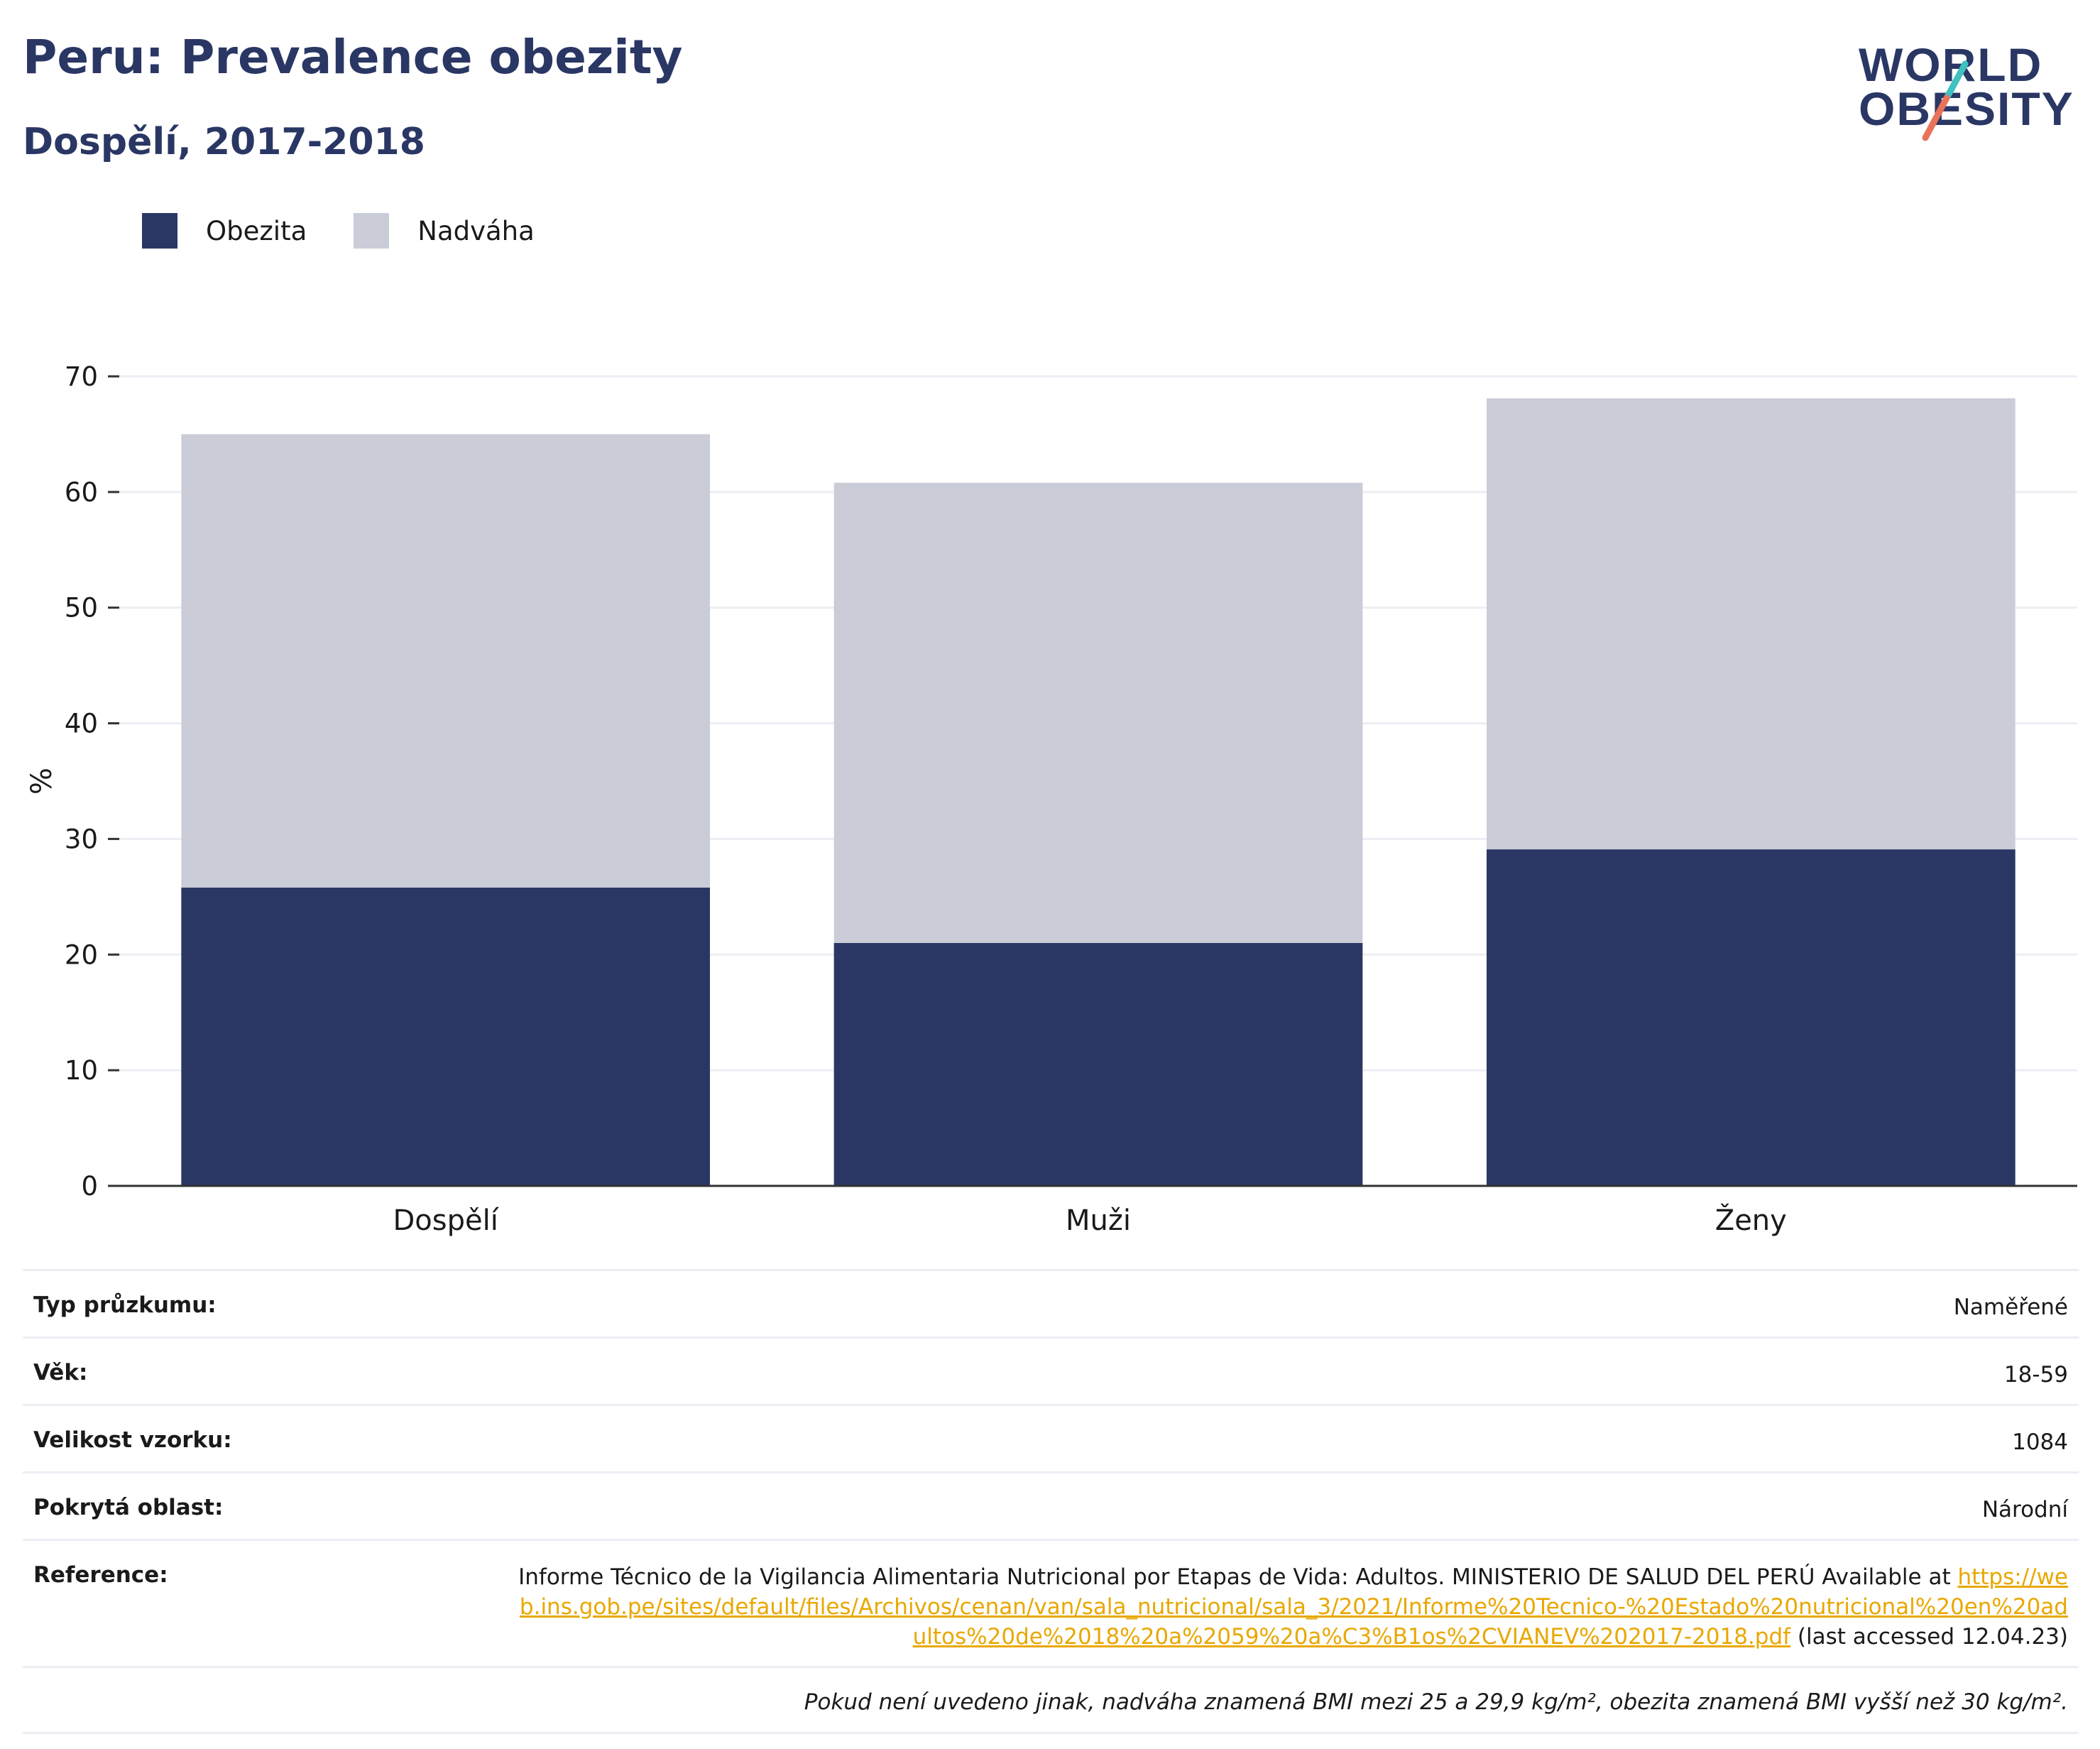  What do you see at coordinates (476, 230) in the screenshot?
I see `legend-label-nadvaha: Nadváha` at bounding box center [476, 230].